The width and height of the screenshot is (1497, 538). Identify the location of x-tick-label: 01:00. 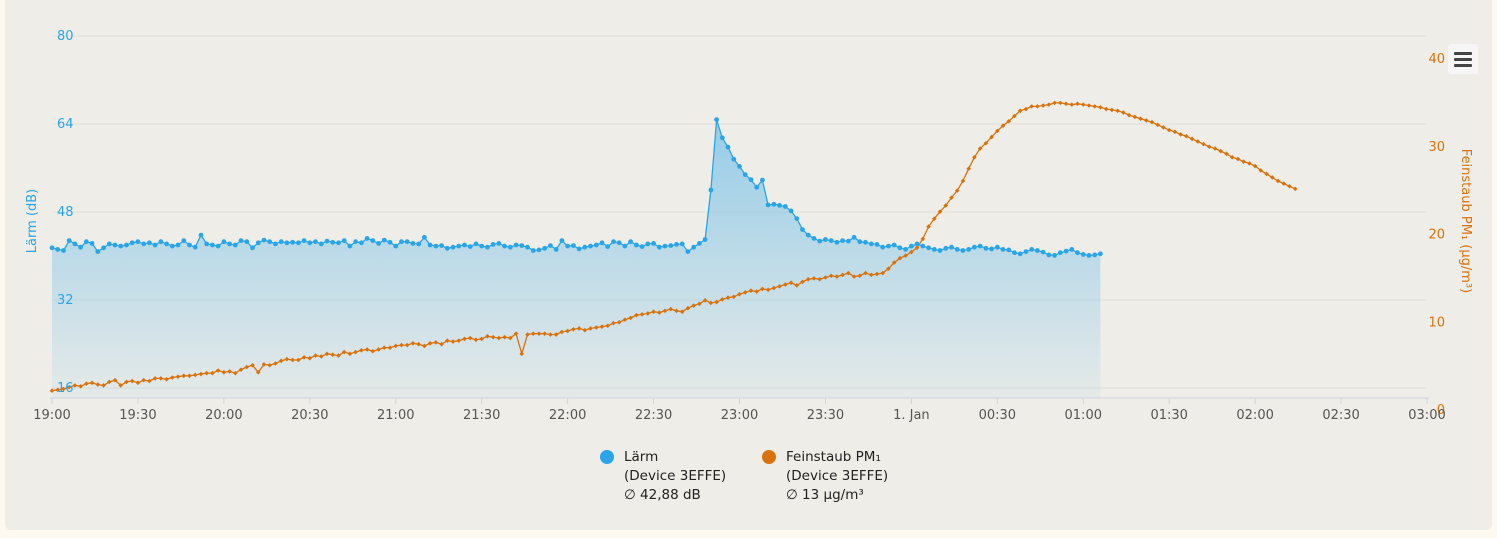
(1083, 415).